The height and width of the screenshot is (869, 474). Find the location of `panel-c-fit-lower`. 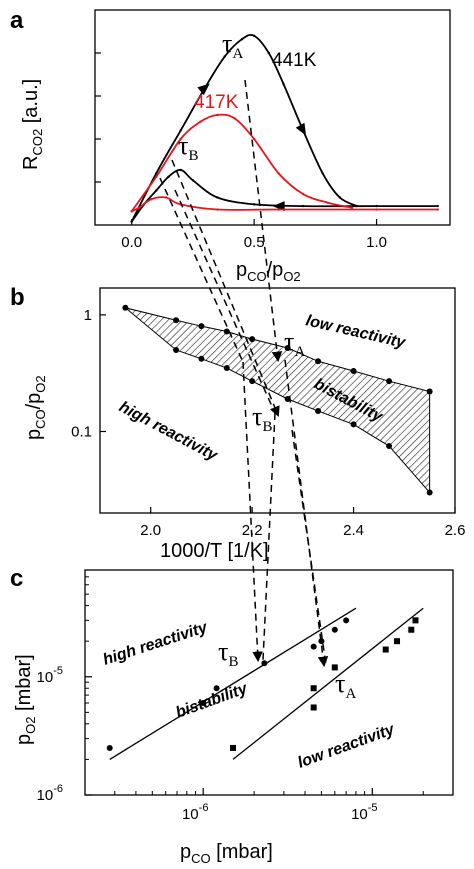

panel-c-fit-lower is located at coordinates (328, 683).